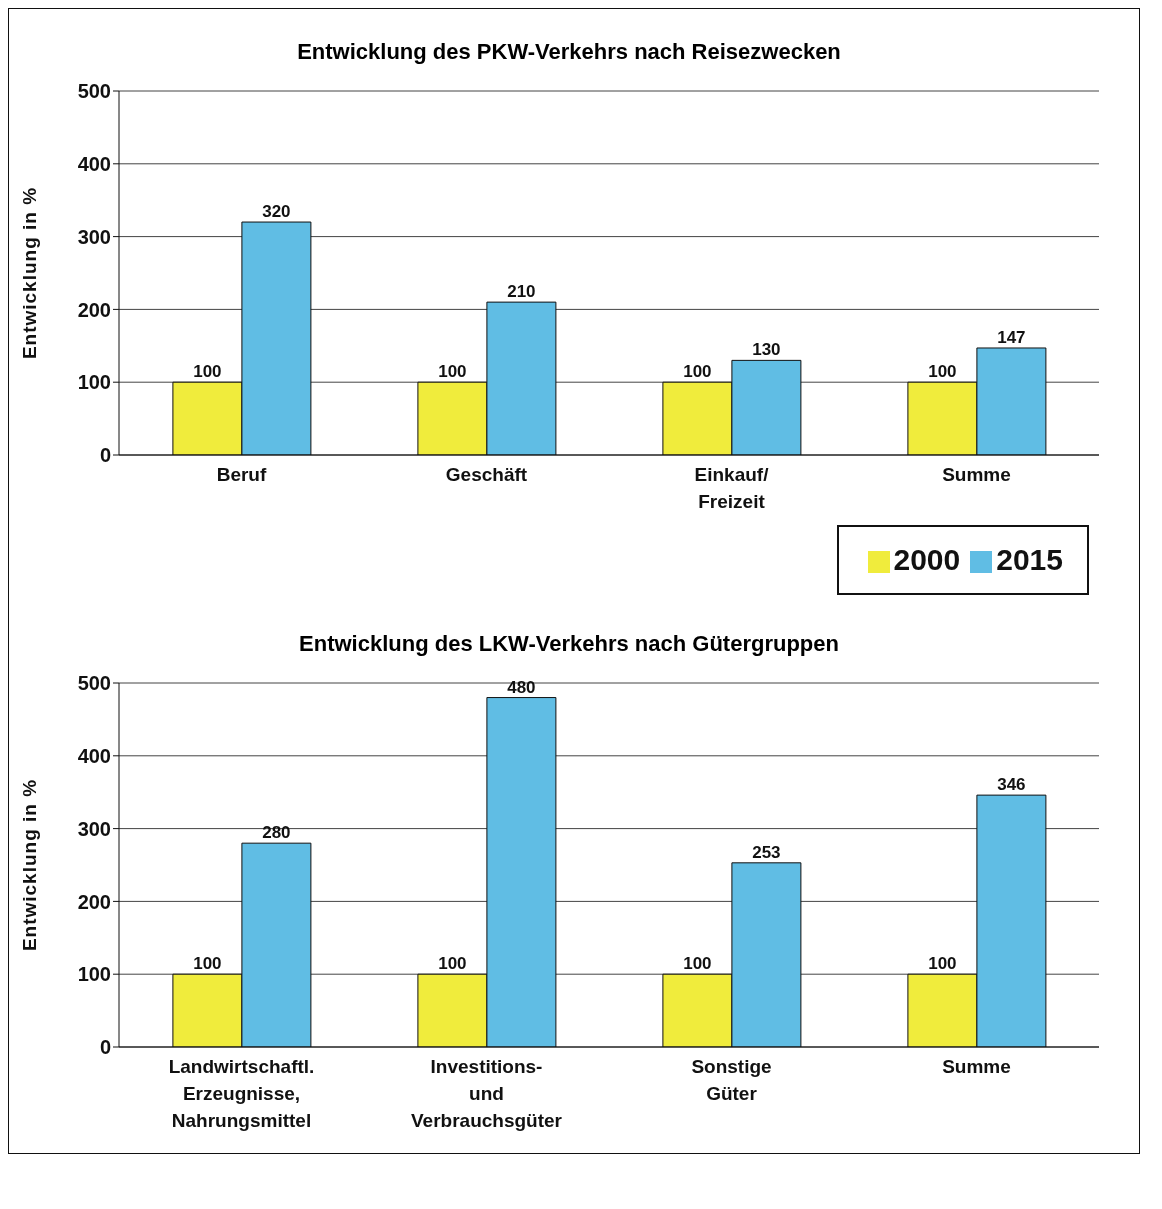 Image resolution: width=1162 pixels, height=1209 pixels. What do you see at coordinates (276, 833) in the screenshot?
I see `data-label: 280` at bounding box center [276, 833].